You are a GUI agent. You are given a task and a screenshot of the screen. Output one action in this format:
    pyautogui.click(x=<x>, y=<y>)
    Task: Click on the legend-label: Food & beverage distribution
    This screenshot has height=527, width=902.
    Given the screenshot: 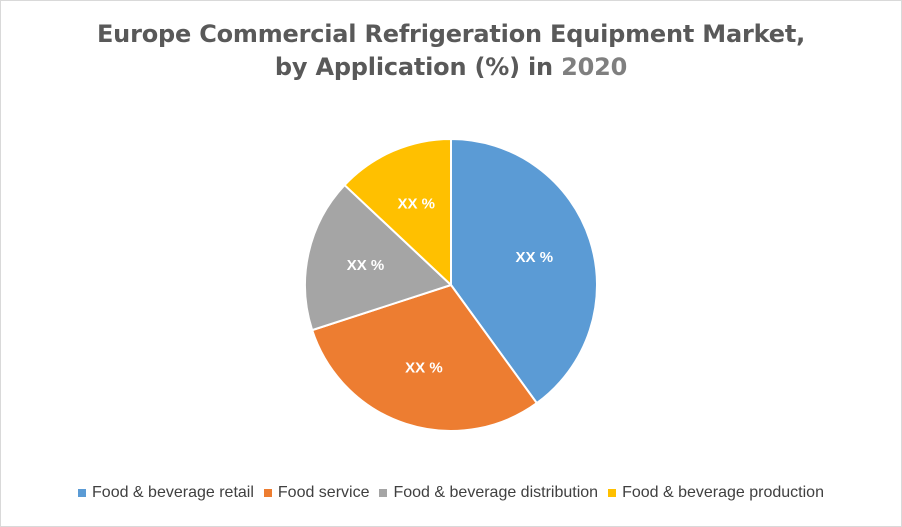 What is the action you would take?
    pyautogui.click(x=496, y=492)
    